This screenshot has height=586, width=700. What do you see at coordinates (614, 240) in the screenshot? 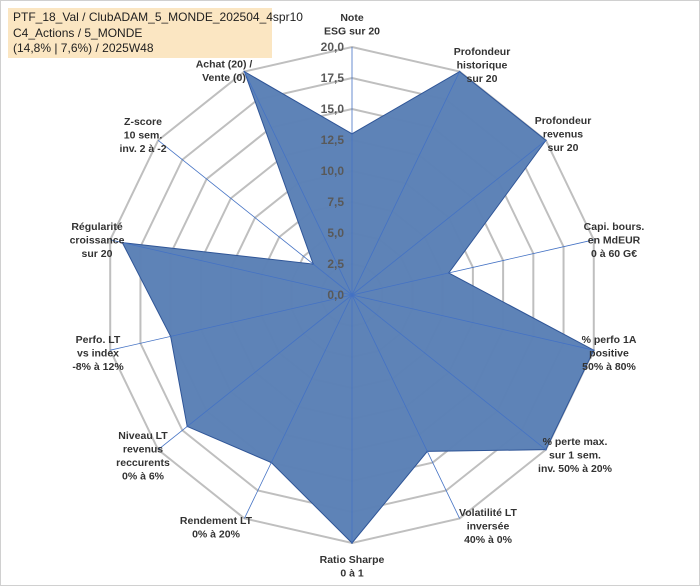
I see `axis-label: Capi. bours. en MdEUR 0 à 60 G€` at bounding box center [614, 240].